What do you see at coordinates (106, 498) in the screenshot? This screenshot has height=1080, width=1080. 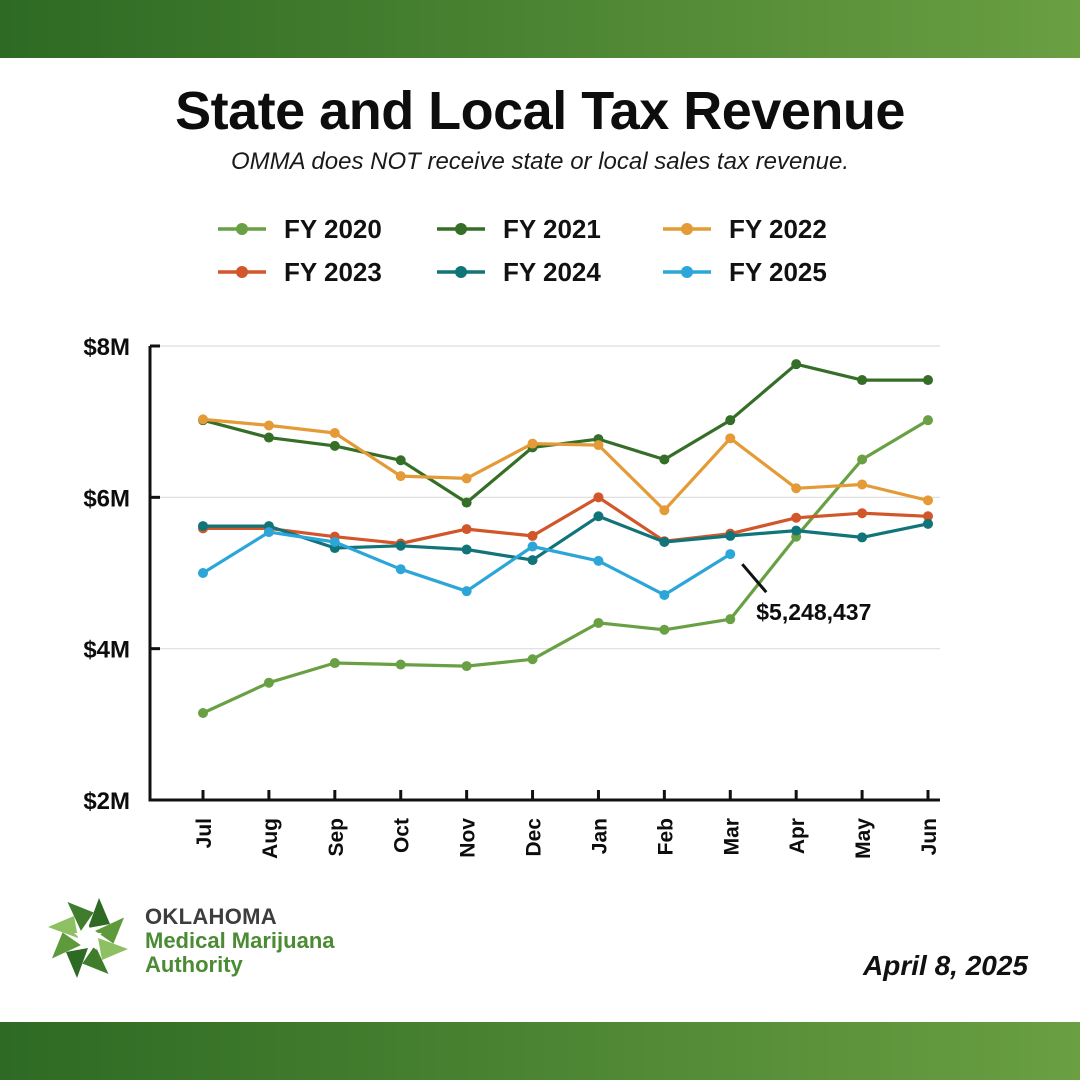 I see `y-tick-label: $6M` at bounding box center [106, 498].